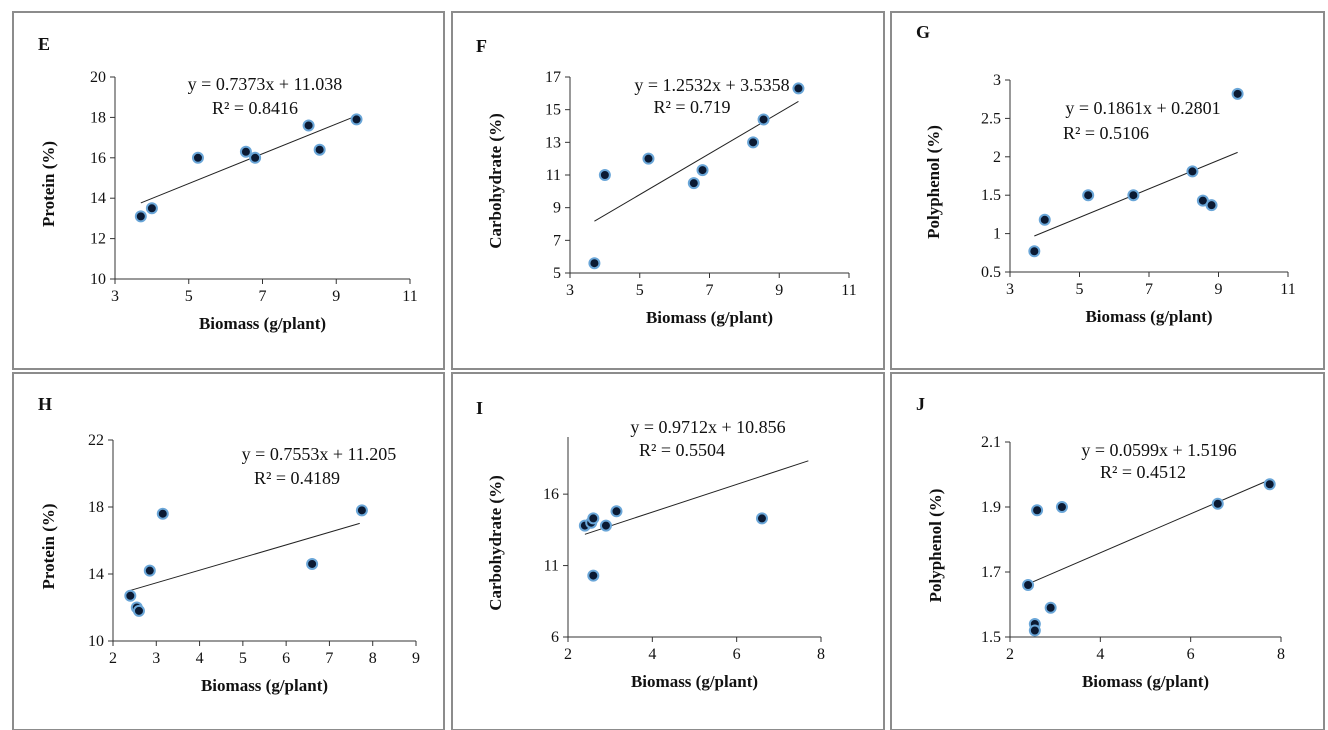 Image resolution: width=1328 pixels, height=730 pixels. Describe the element at coordinates (319, 454) in the screenshot. I see `regression-equation: y = 0.7553x + 11.205` at that location.